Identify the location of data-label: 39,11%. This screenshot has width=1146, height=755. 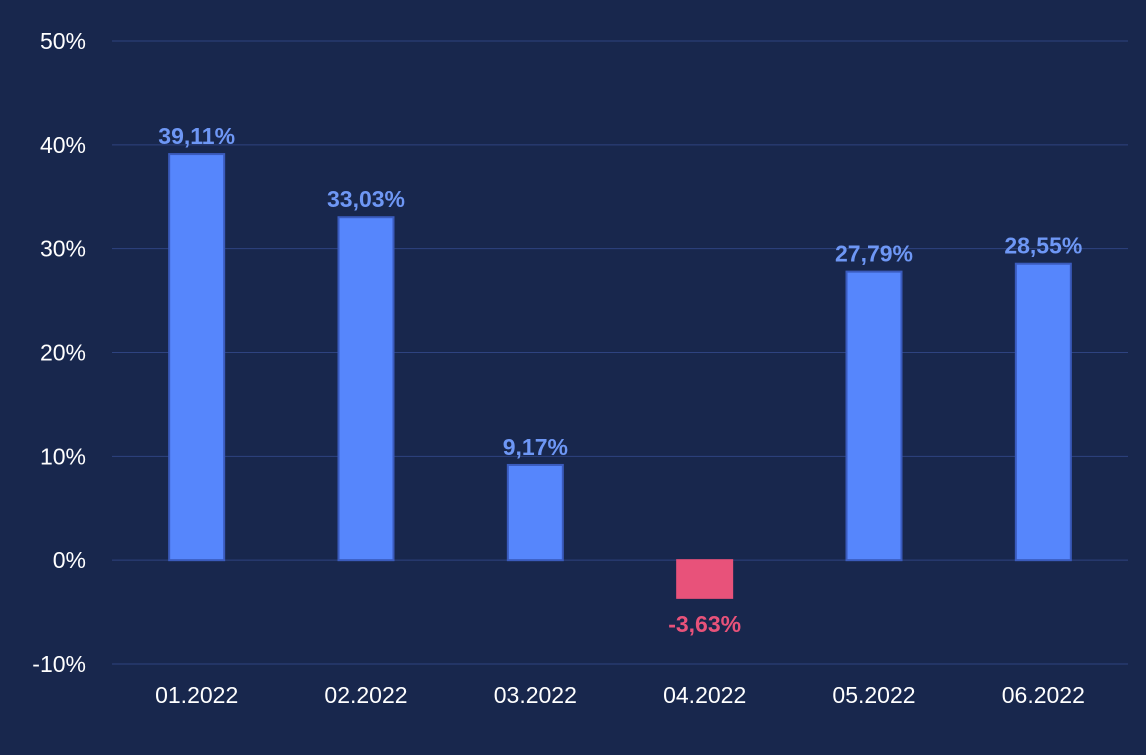
(196, 136).